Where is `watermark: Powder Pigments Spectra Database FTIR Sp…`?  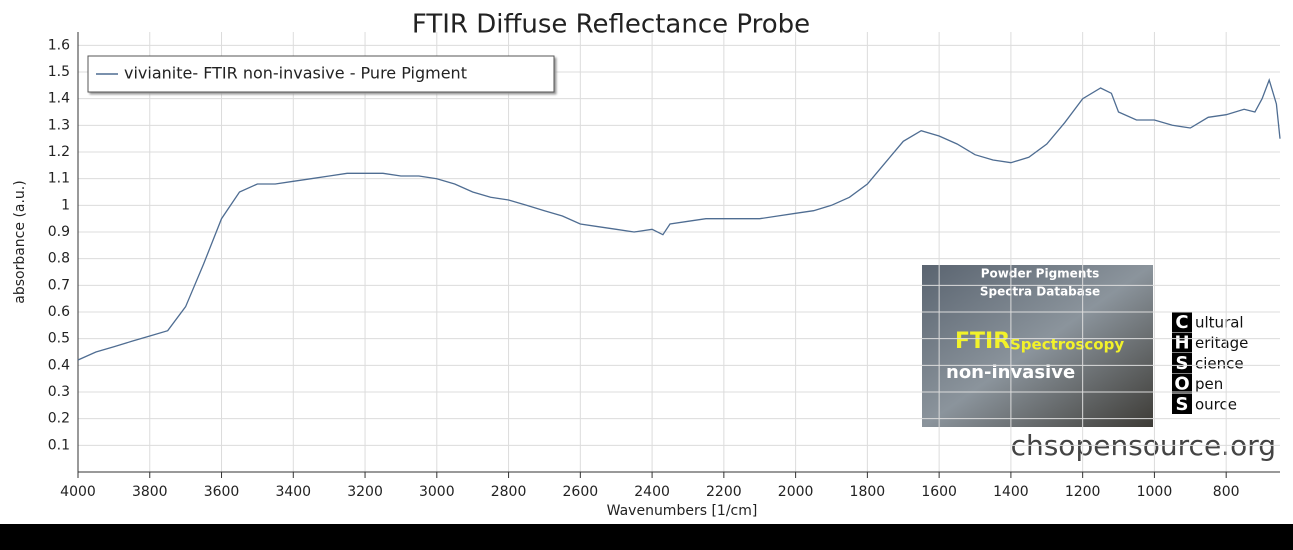 watermark: Powder Pigments Spectra Database FTIR Sp… is located at coordinates (1099, 363).